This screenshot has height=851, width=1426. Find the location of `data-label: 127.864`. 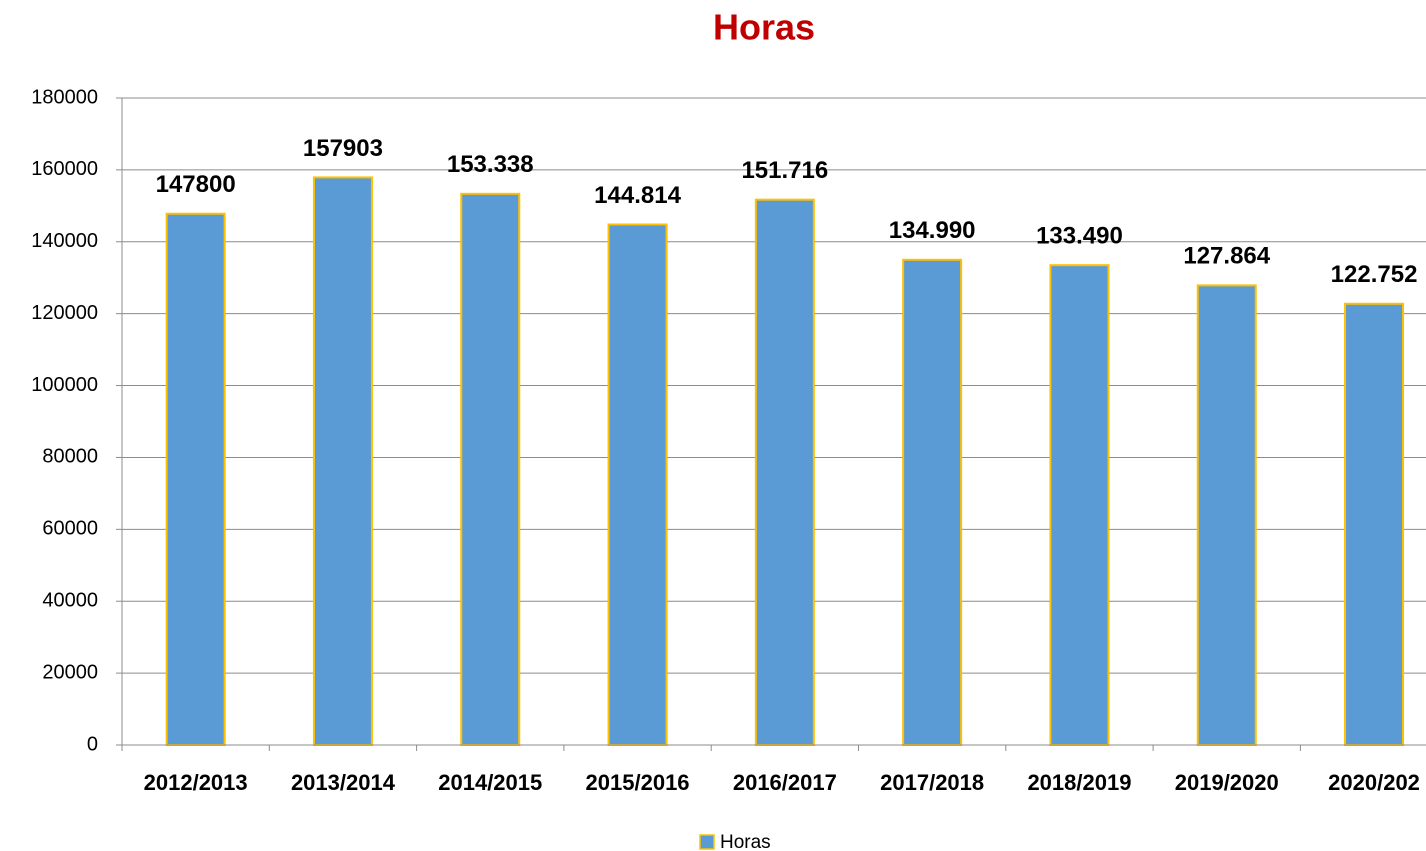

data-label: 127.864 is located at coordinates (1226, 256).